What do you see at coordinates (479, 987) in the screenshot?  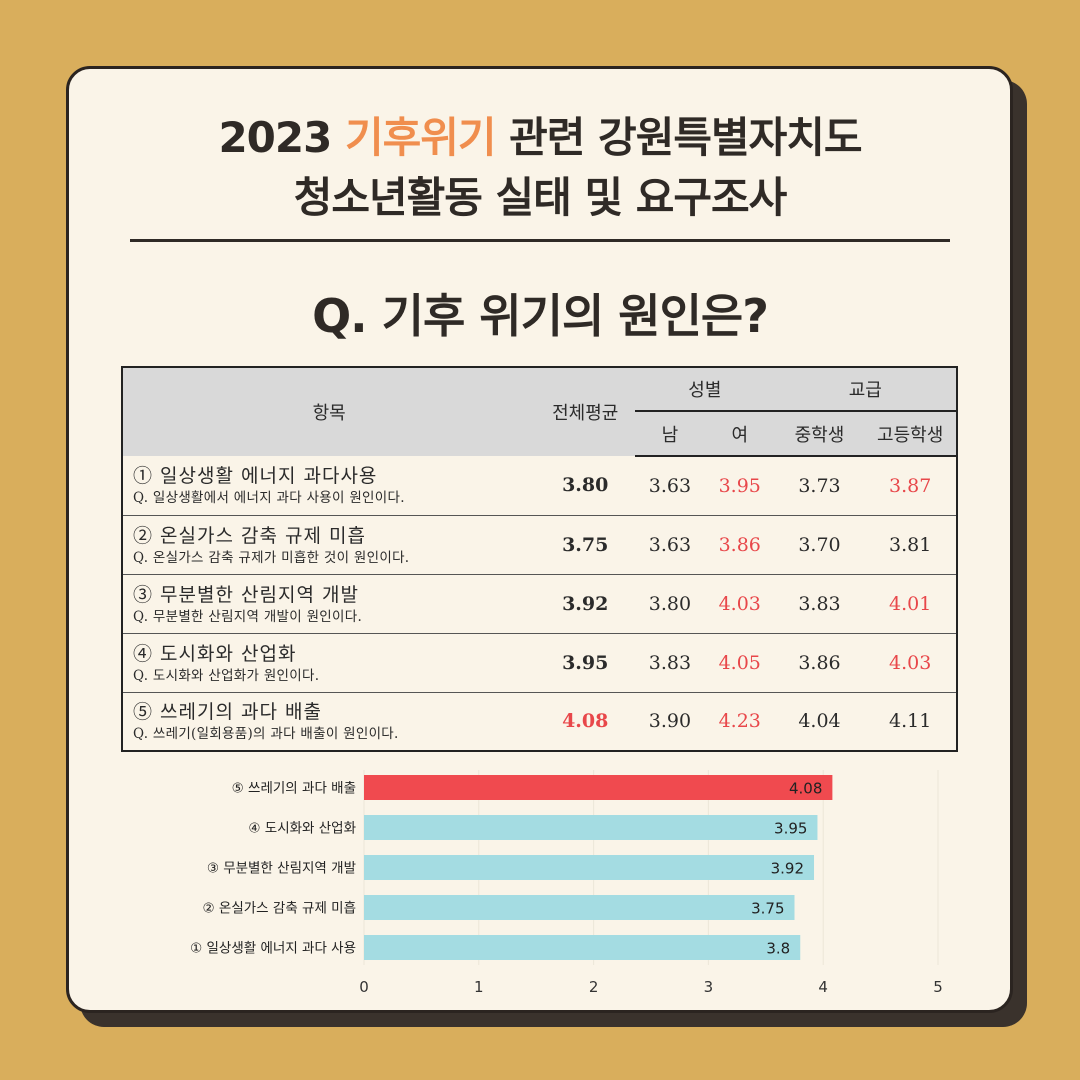 I see `x-tick-label: 1` at bounding box center [479, 987].